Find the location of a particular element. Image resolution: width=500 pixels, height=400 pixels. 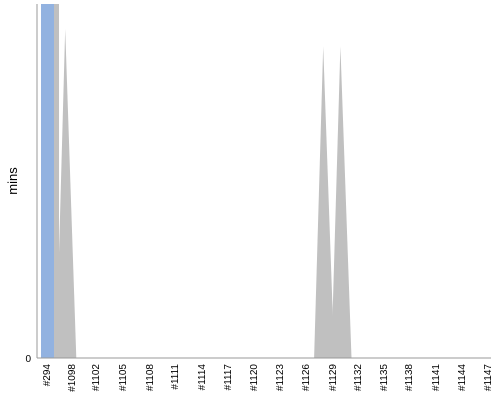

x-tick-label: #1123 is located at coordinates (280, 378).